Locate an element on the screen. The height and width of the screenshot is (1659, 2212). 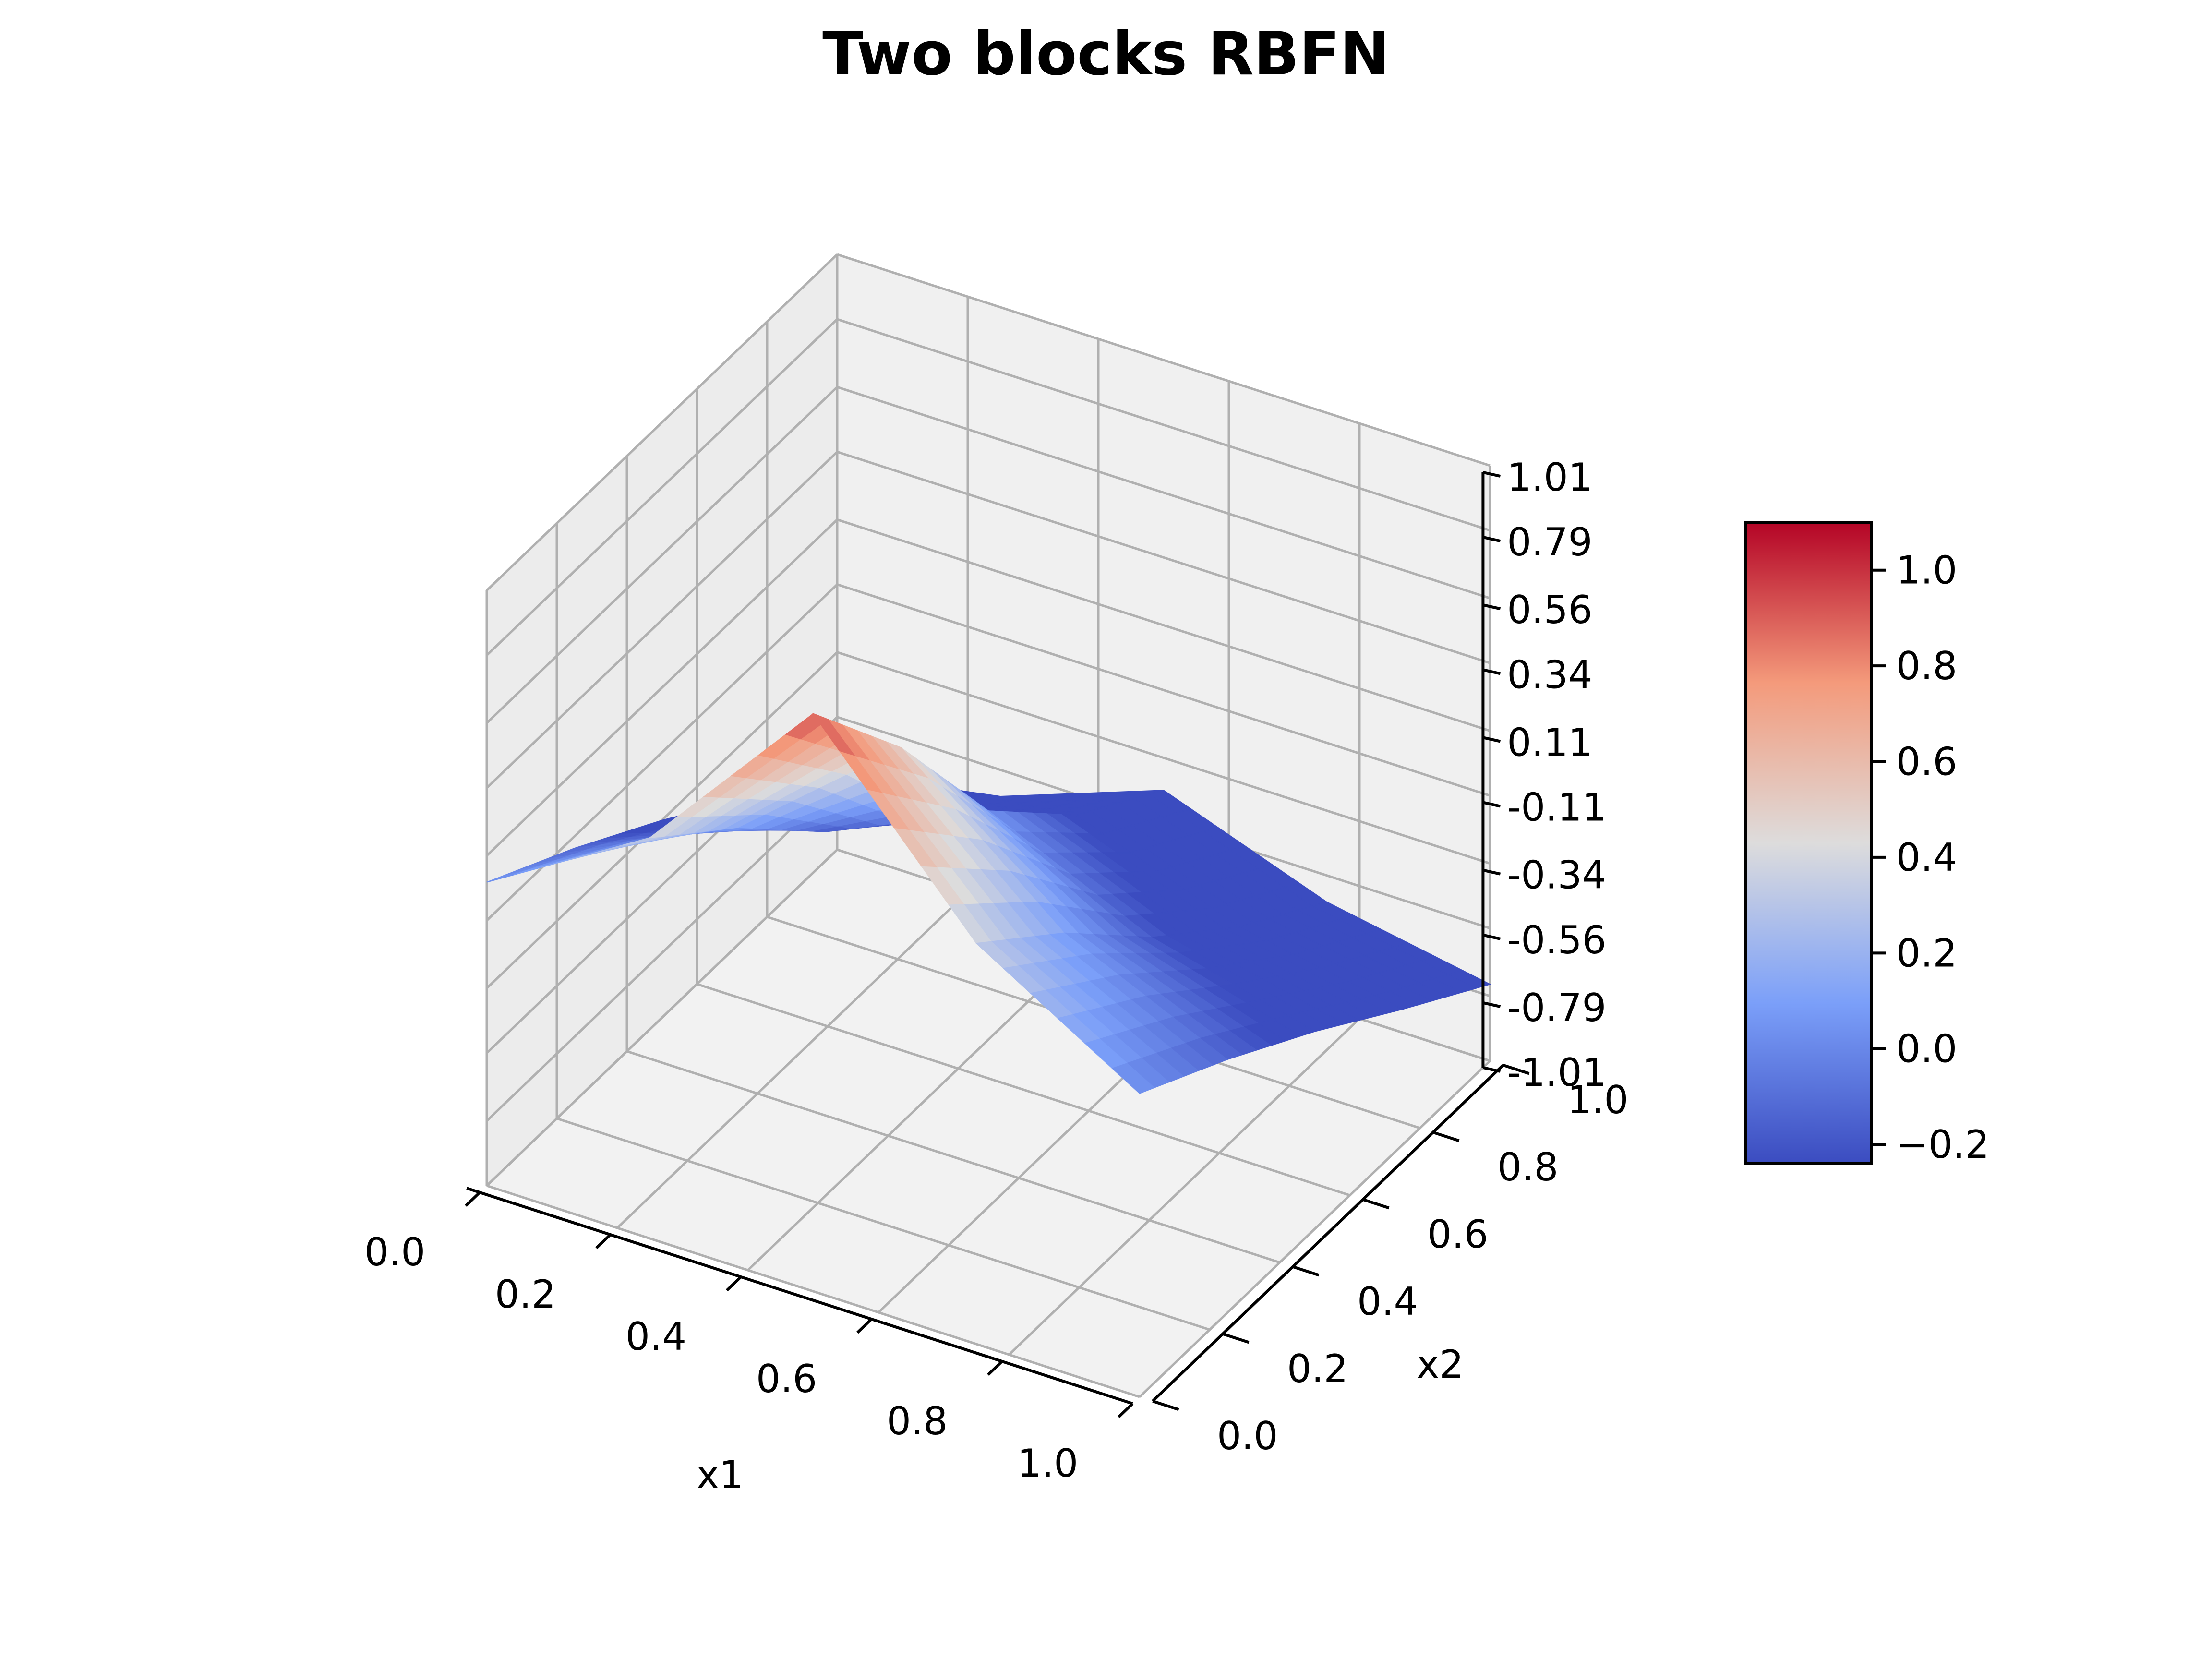
colorbar-ticks: −0.2 0.0 0.2 0.4 0.6 0.8 1.0 is located at coordinates (1930, 857).